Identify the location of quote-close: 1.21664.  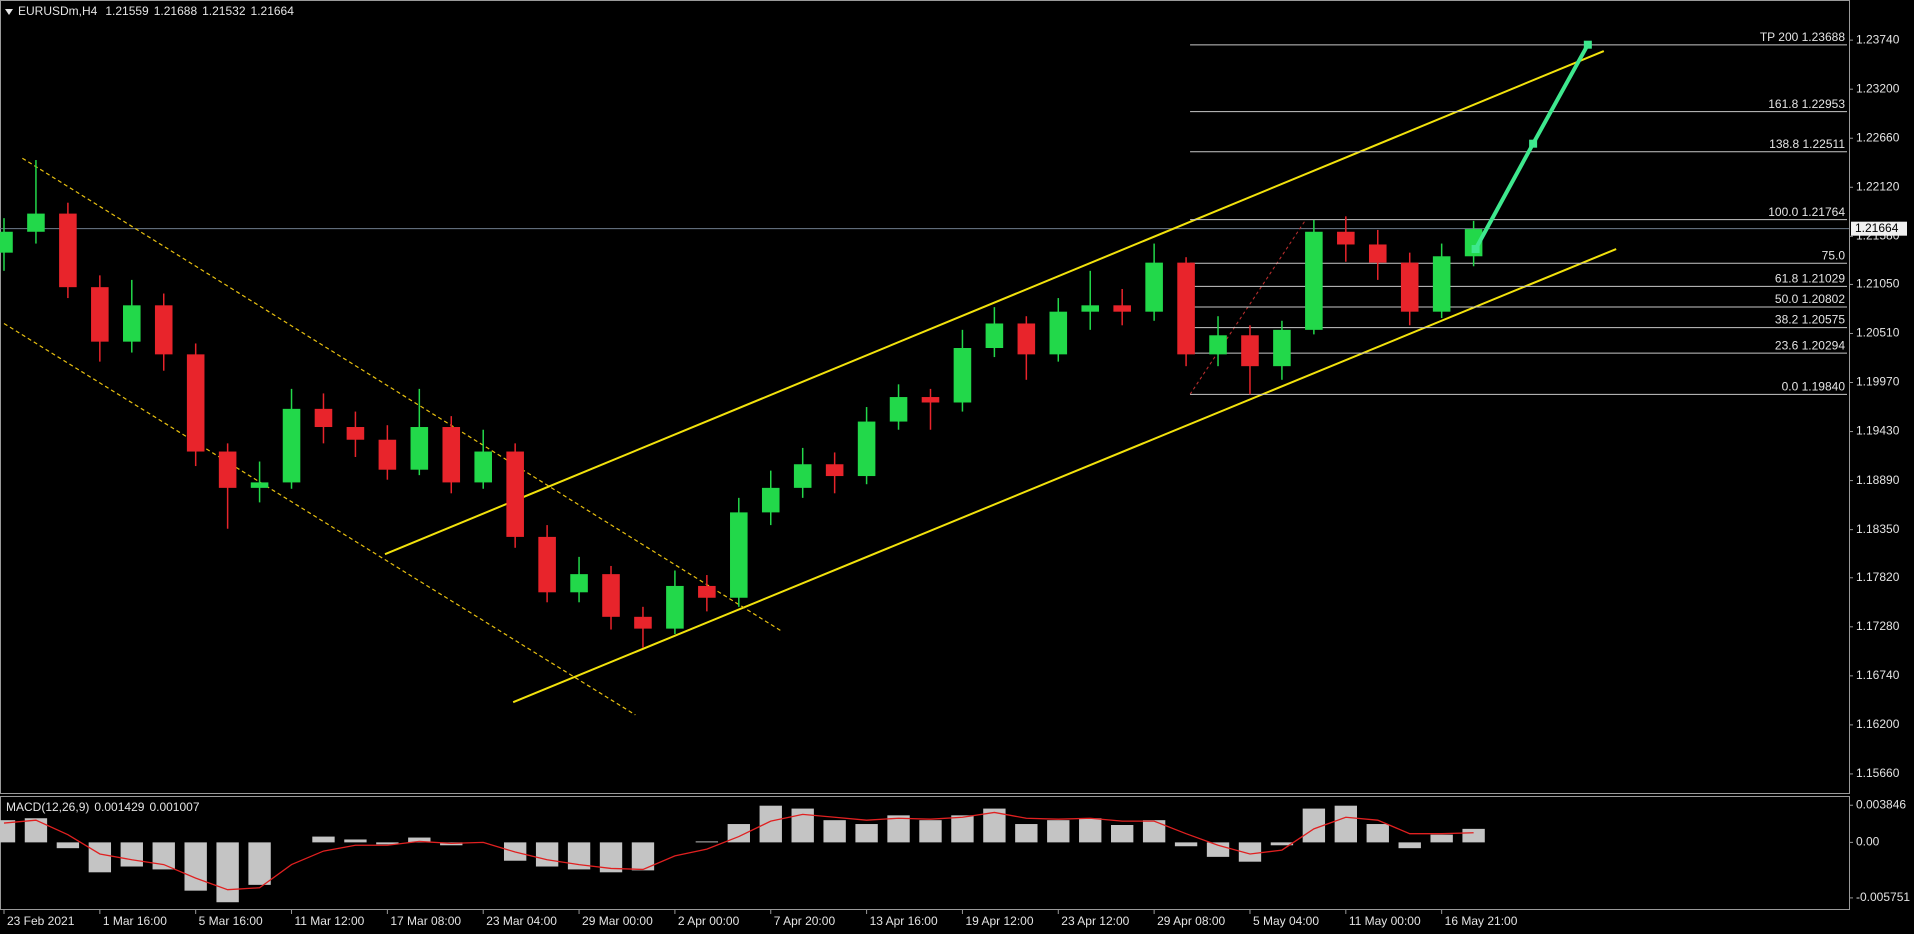
(273, 11).